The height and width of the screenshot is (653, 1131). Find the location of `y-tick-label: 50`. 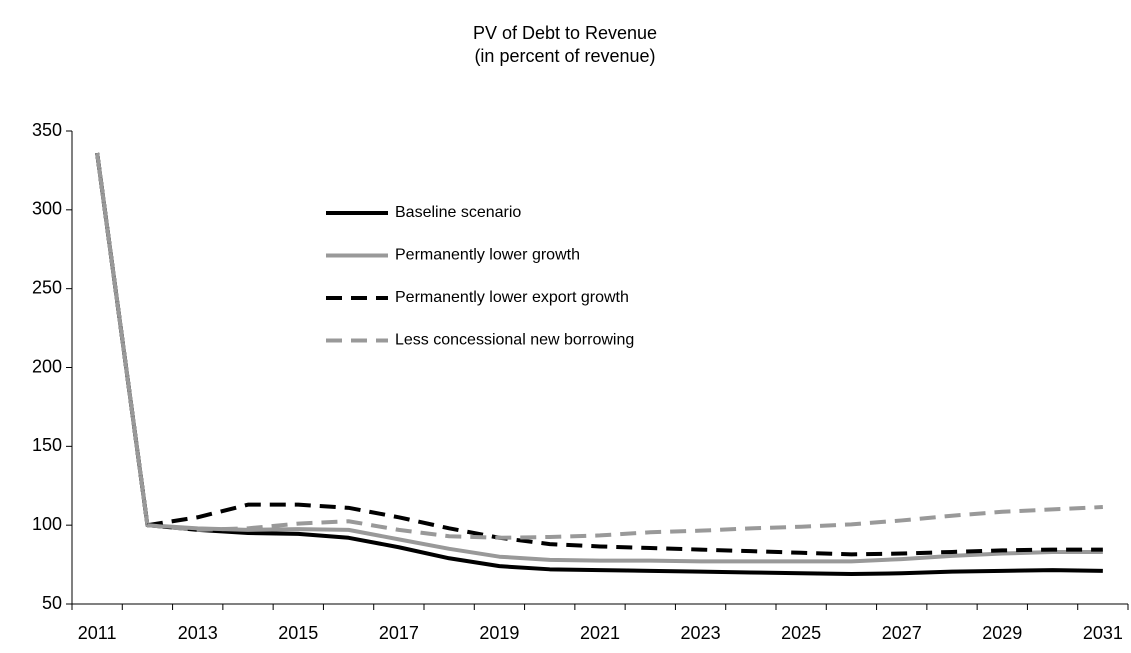

y-tick-label: 50 is located at coordinates (52, 603).